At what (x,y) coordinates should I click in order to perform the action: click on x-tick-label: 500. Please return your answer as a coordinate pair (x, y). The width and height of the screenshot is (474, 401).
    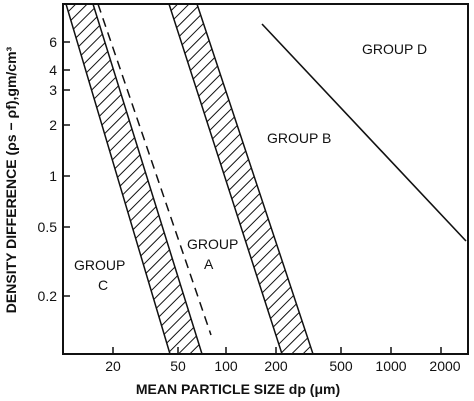
    Looking at the image, I should click on (341, 366).